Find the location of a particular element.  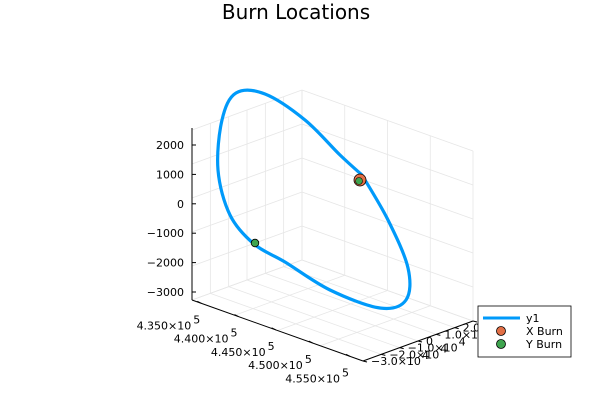

legend-label-x-burn: X Burn is located at coordinates (544, 331).